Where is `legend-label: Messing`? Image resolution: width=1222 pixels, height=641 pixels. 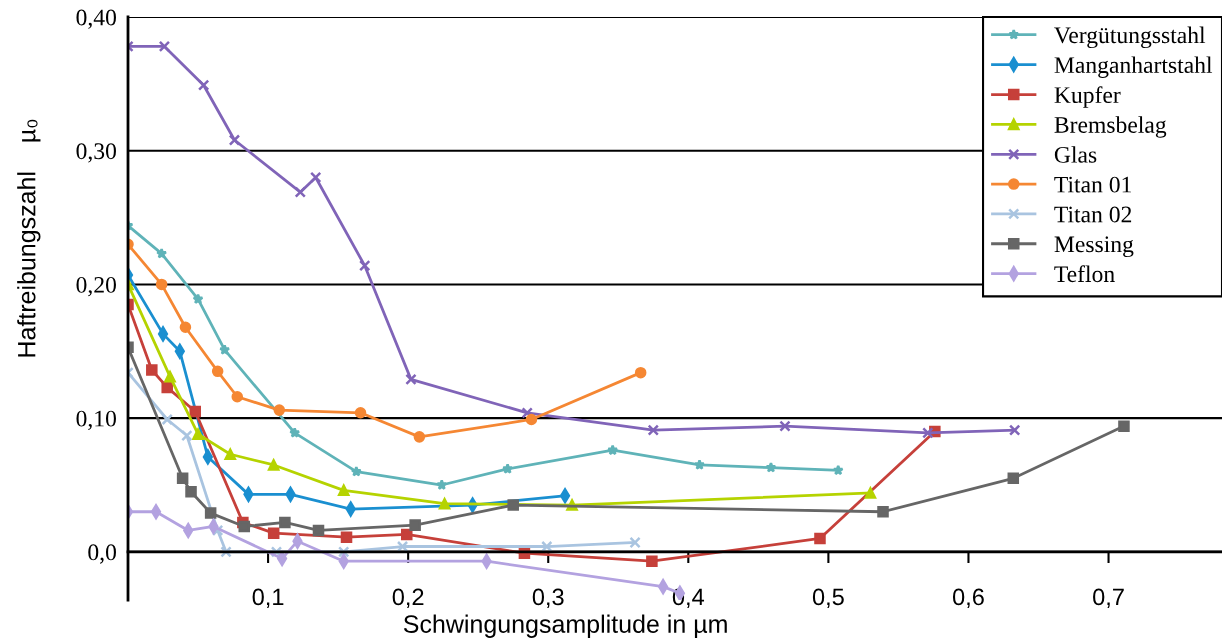 legend-label: Messing is located at coordinates (1094, 247).